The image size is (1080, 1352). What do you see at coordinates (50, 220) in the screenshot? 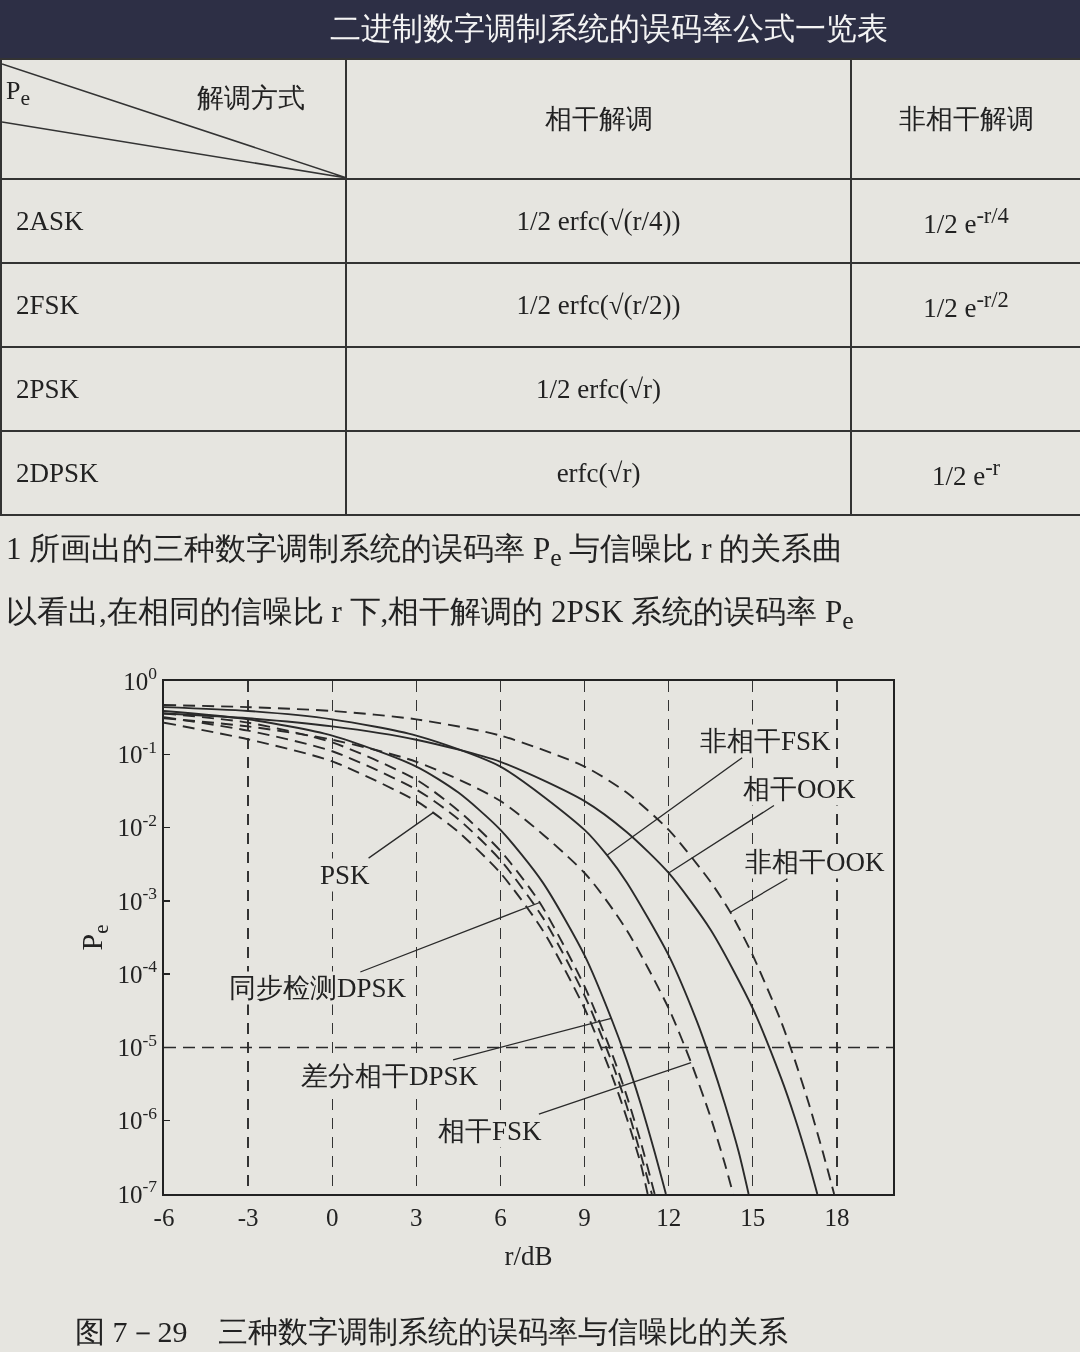
I see `category-label: 2ASK` at bounding box center [50, 220].